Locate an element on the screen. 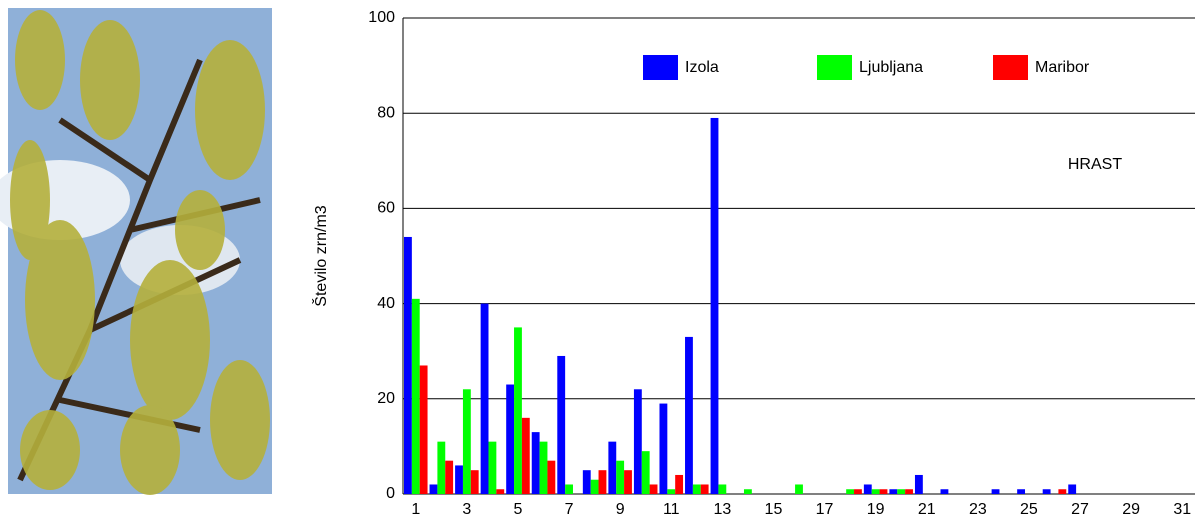  y-axis-label: Število zrn/m3 is located at coordinates (320, 255).